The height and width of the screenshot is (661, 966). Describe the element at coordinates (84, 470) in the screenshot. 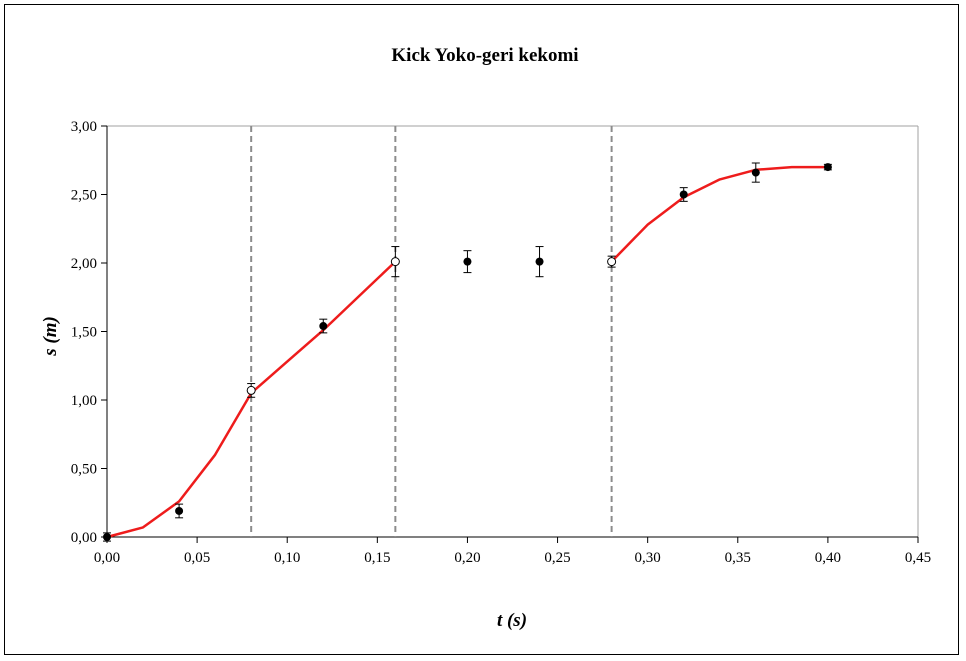

I see `y-tick-label: 0,50` at that location.